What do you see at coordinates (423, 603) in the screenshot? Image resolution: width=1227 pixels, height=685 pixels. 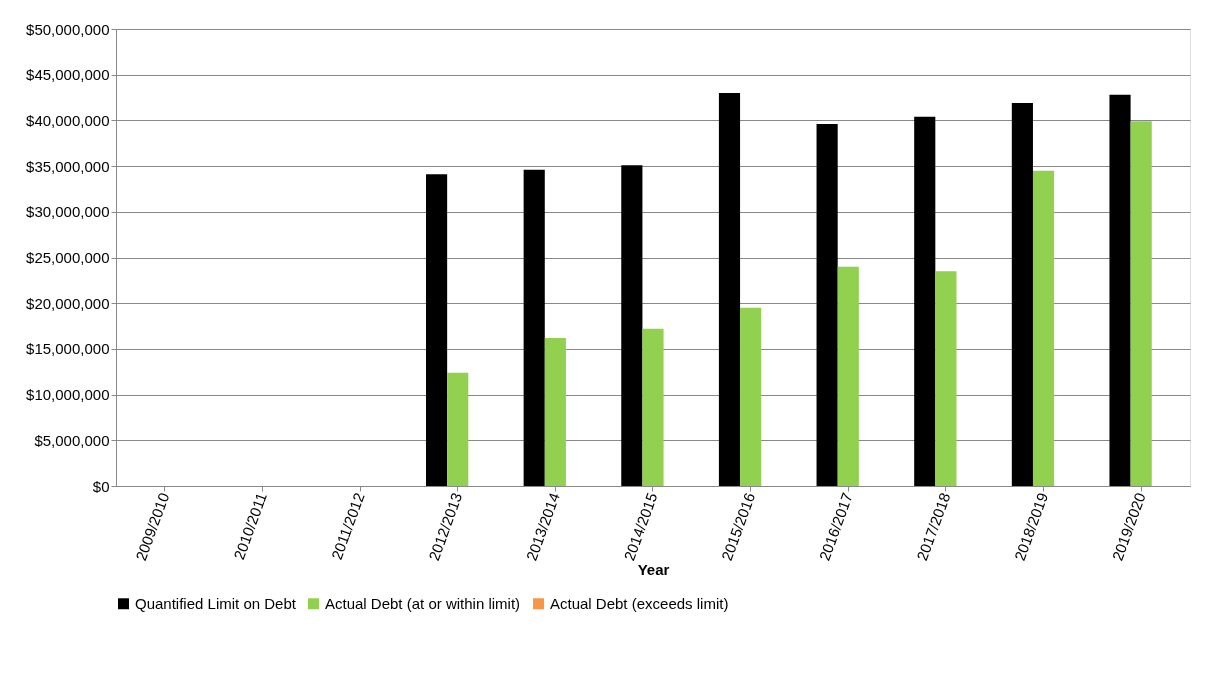 I see `legend-label: Actual Debt (at or within limit)` at bounding box center [423, 603].